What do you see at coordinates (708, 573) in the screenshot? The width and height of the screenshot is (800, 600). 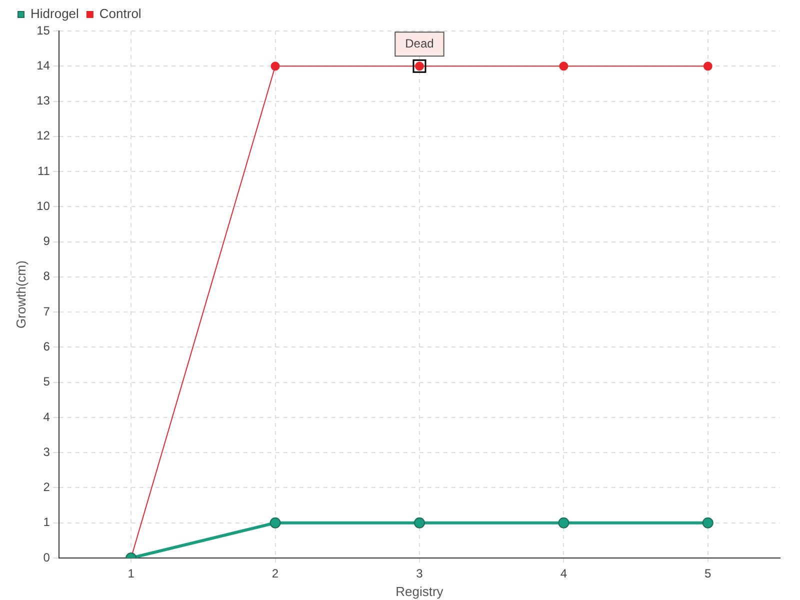 I see `x-tick-label: 5` at bounding box center [708, 573].